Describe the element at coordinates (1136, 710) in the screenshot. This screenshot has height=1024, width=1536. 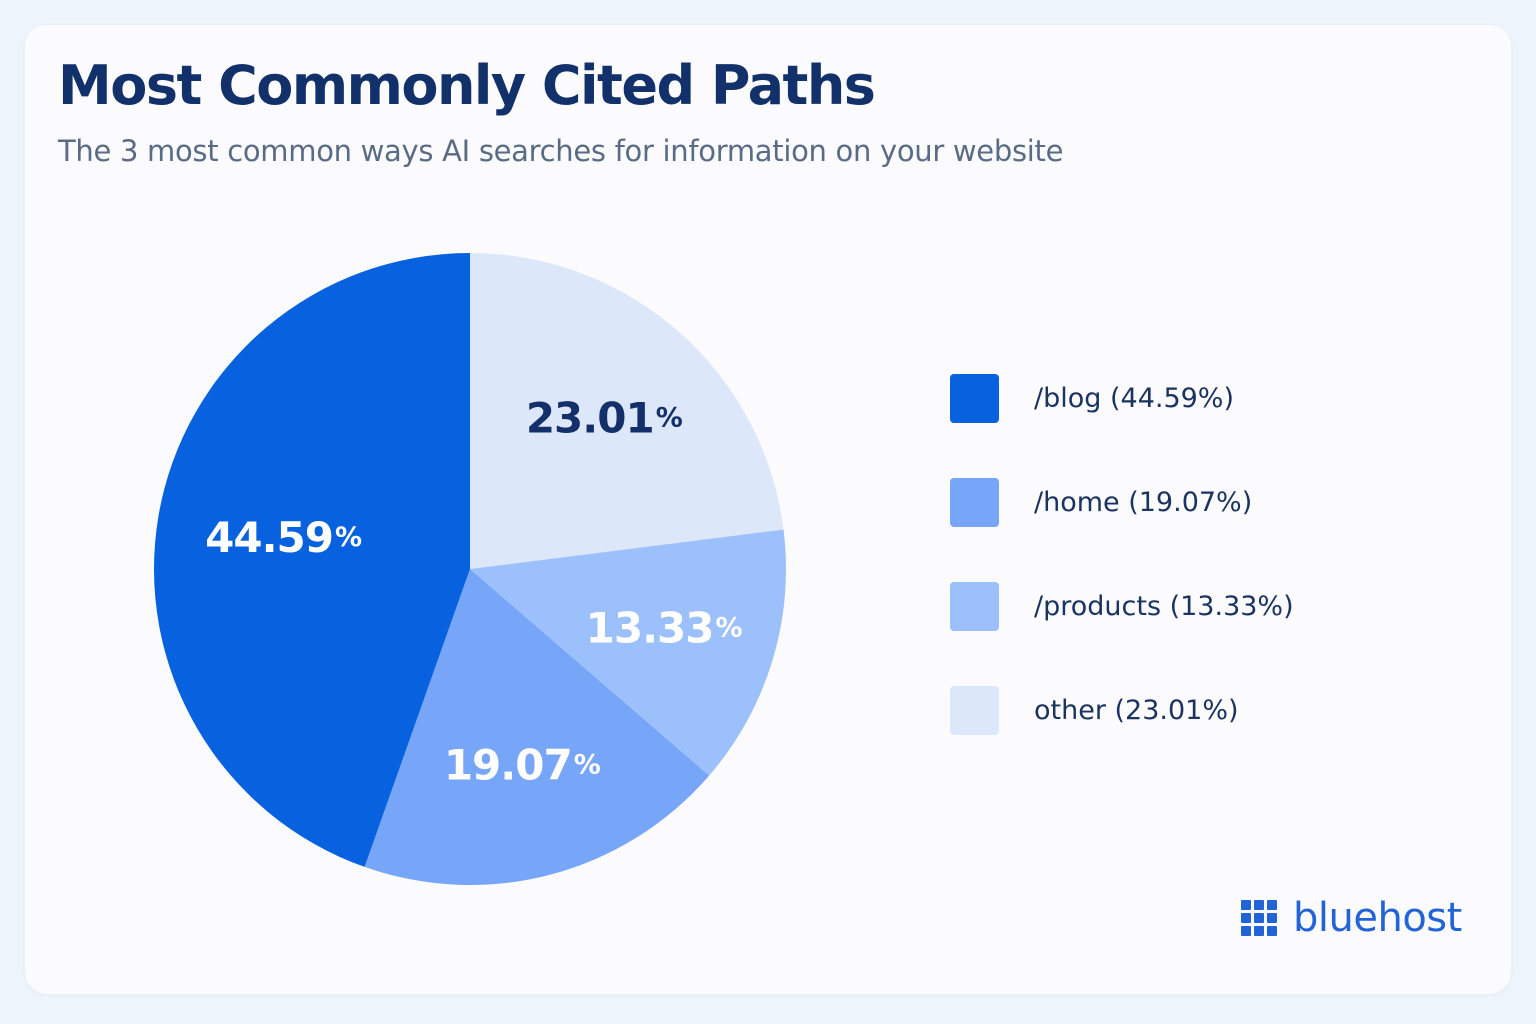
I see `legend-label: other (23.01%)` at that location.